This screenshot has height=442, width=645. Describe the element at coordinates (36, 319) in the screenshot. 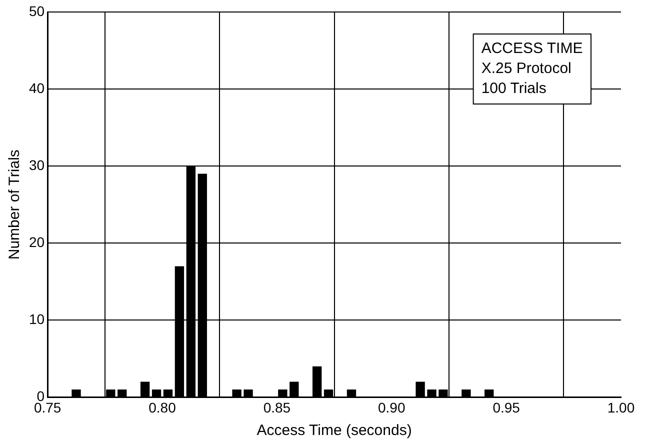

I see `y-tick-label: 10` at that location.